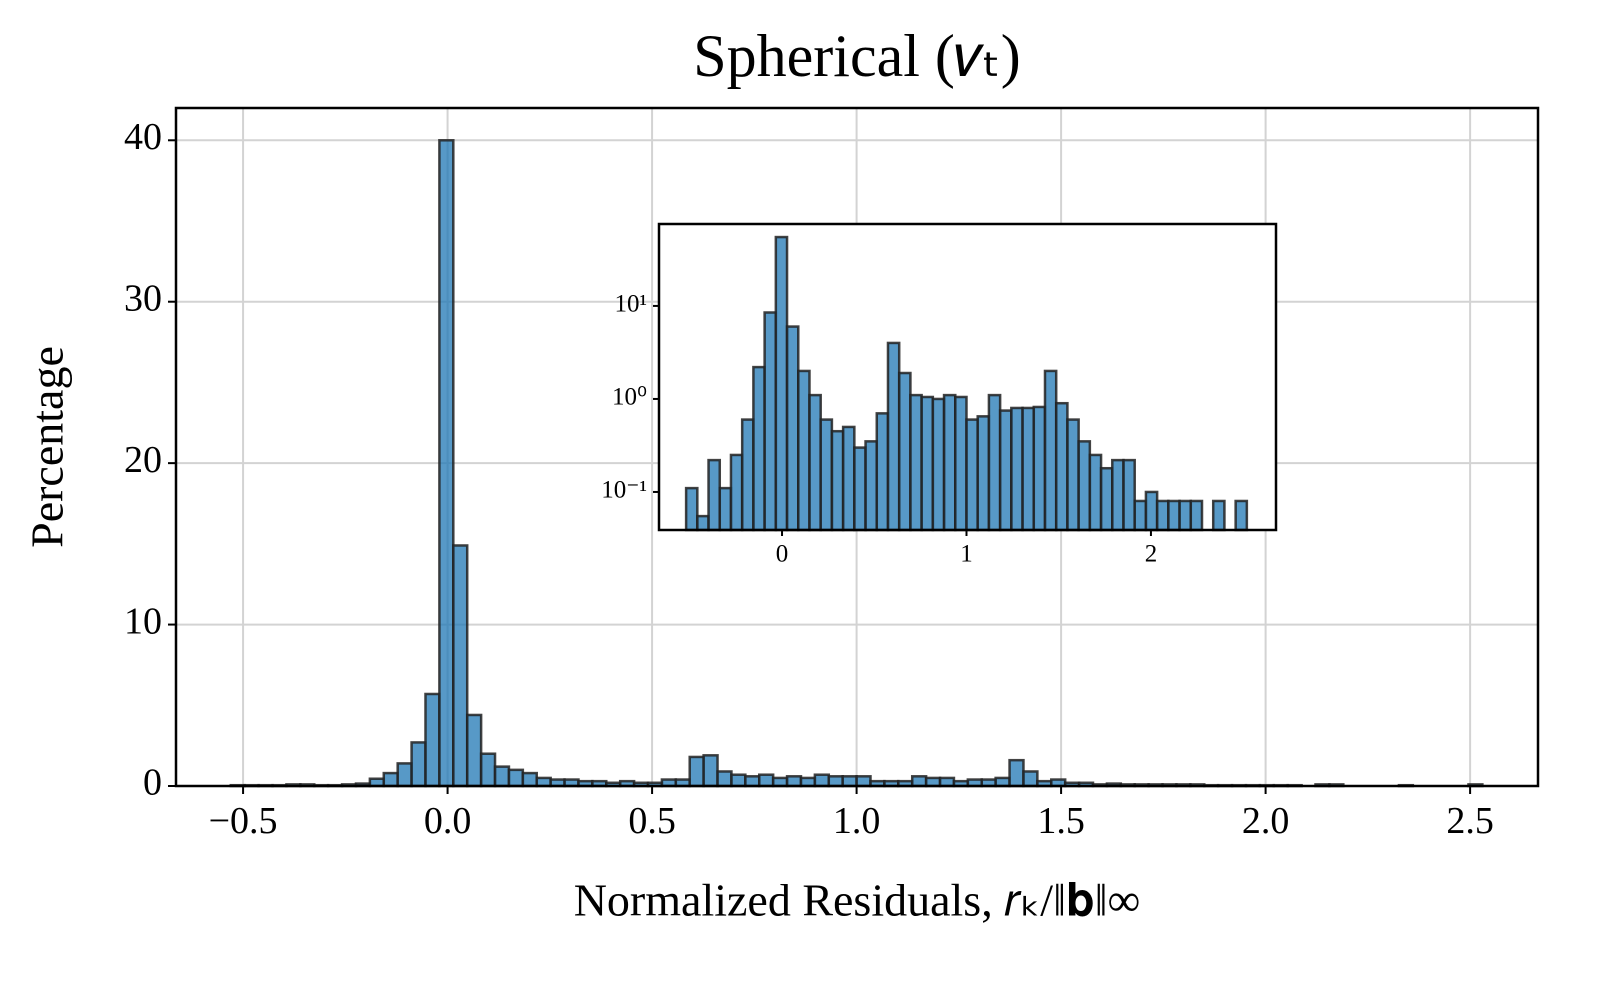  Describe the element at coordinates (243, 821) in the screenshot. I see `x-tick-label: −0.5` at that location.